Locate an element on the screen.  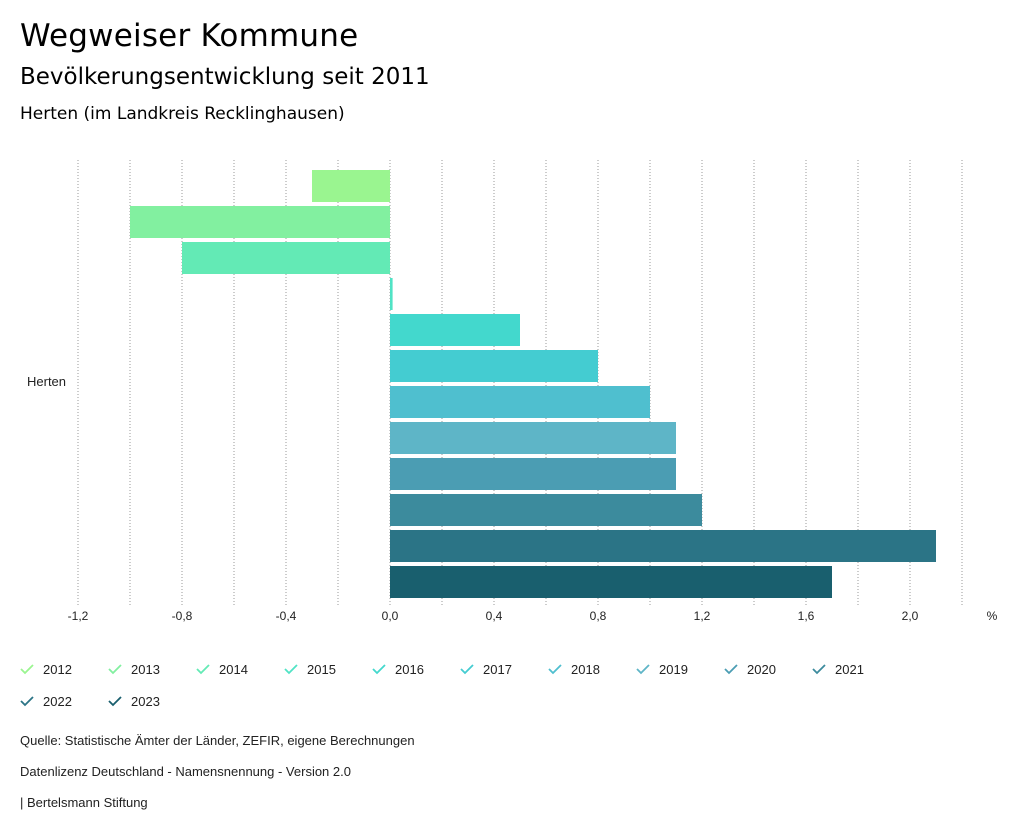
legend-item-2014: 2014 is located at coordinates (222, 669).